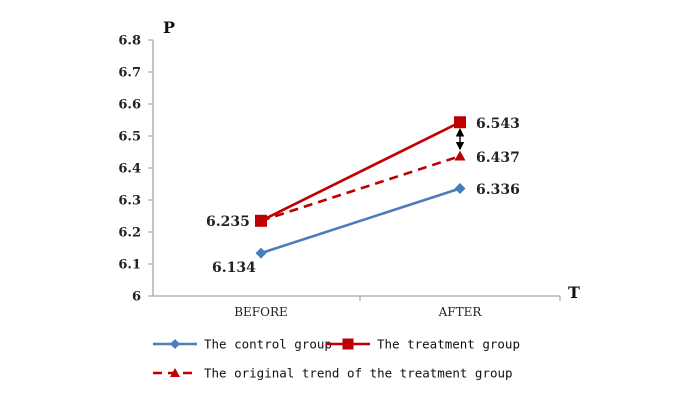 Image resolution: width=700 pixels, height=403 pixels. Describe the element at coordinates (129, 169) in the screenshot. I see `y-tick-label: 6.4` at that location.